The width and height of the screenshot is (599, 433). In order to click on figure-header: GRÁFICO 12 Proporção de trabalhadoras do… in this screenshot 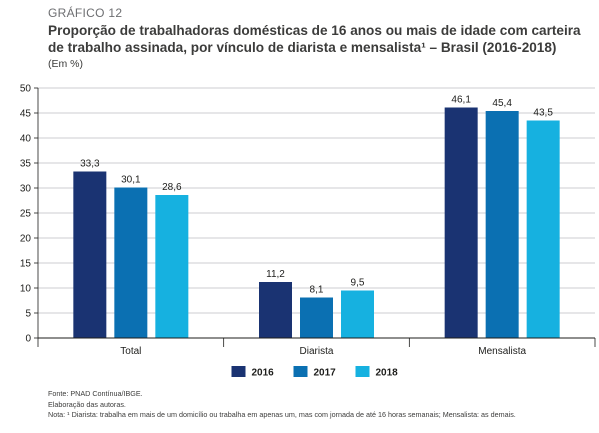, I will do `click(320, 38)`.